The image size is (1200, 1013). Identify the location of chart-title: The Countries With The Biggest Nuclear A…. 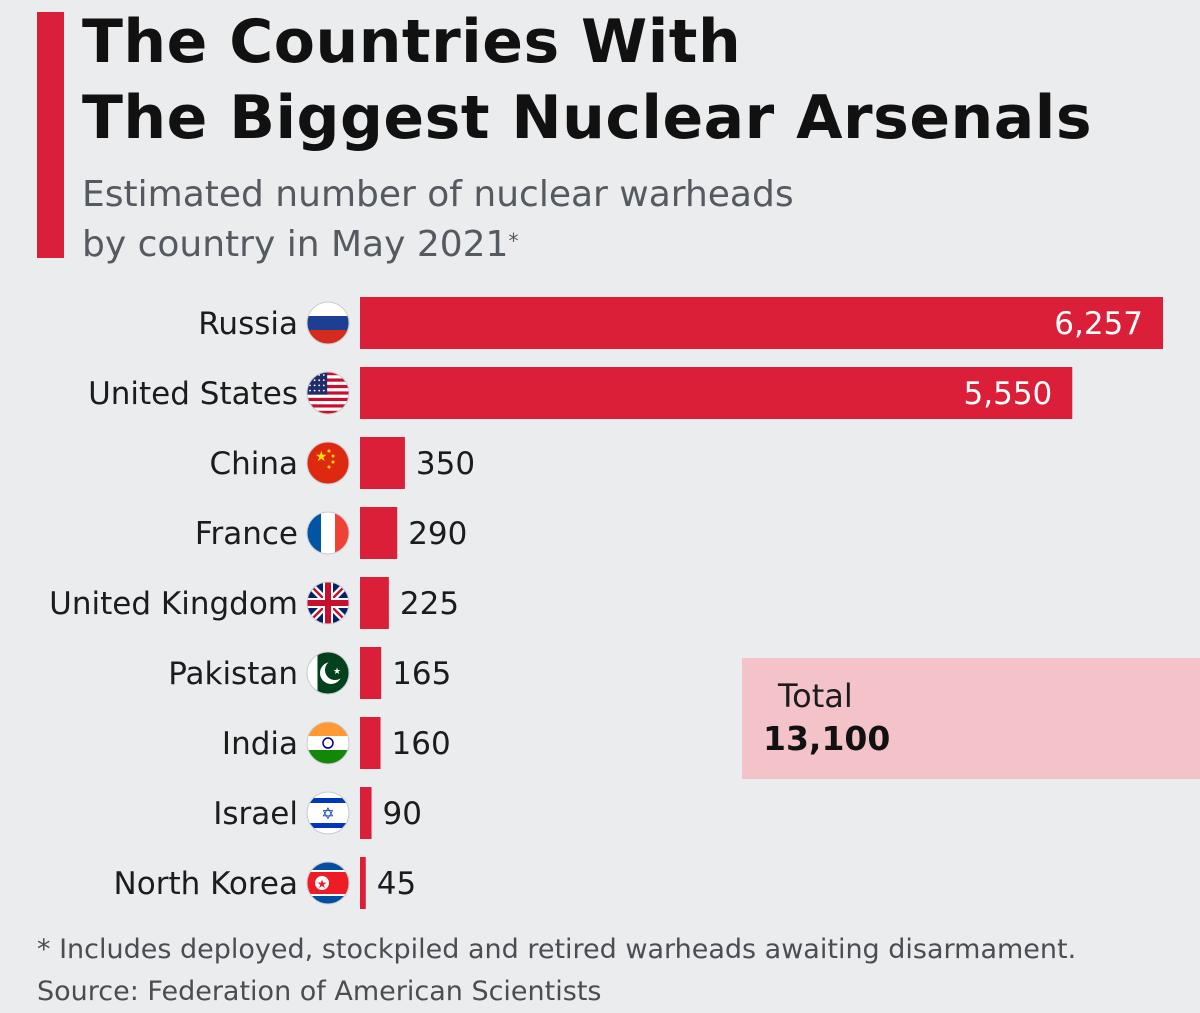
(587, 80).